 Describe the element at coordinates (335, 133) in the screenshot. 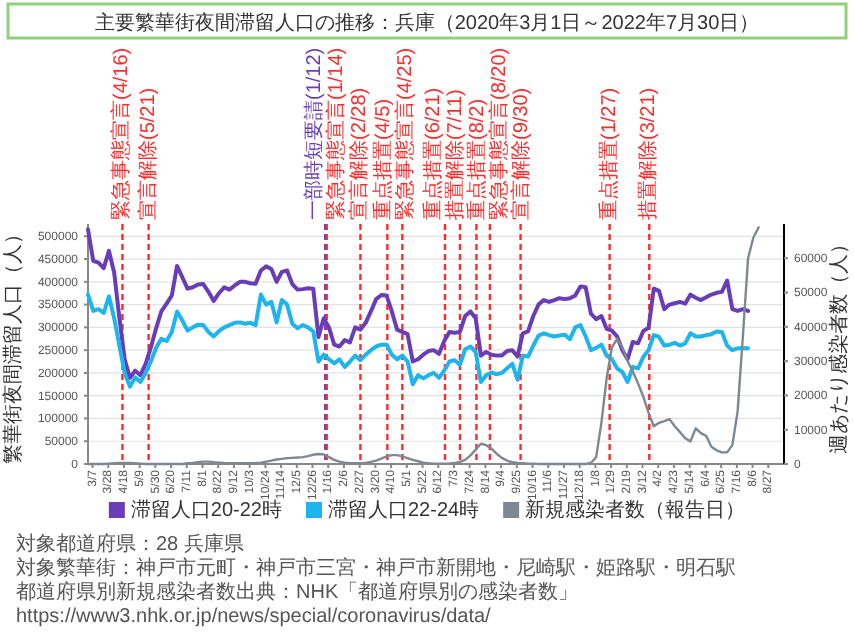

I see `ref-line-label: 緊急事態宣言(1/14)` at that location.